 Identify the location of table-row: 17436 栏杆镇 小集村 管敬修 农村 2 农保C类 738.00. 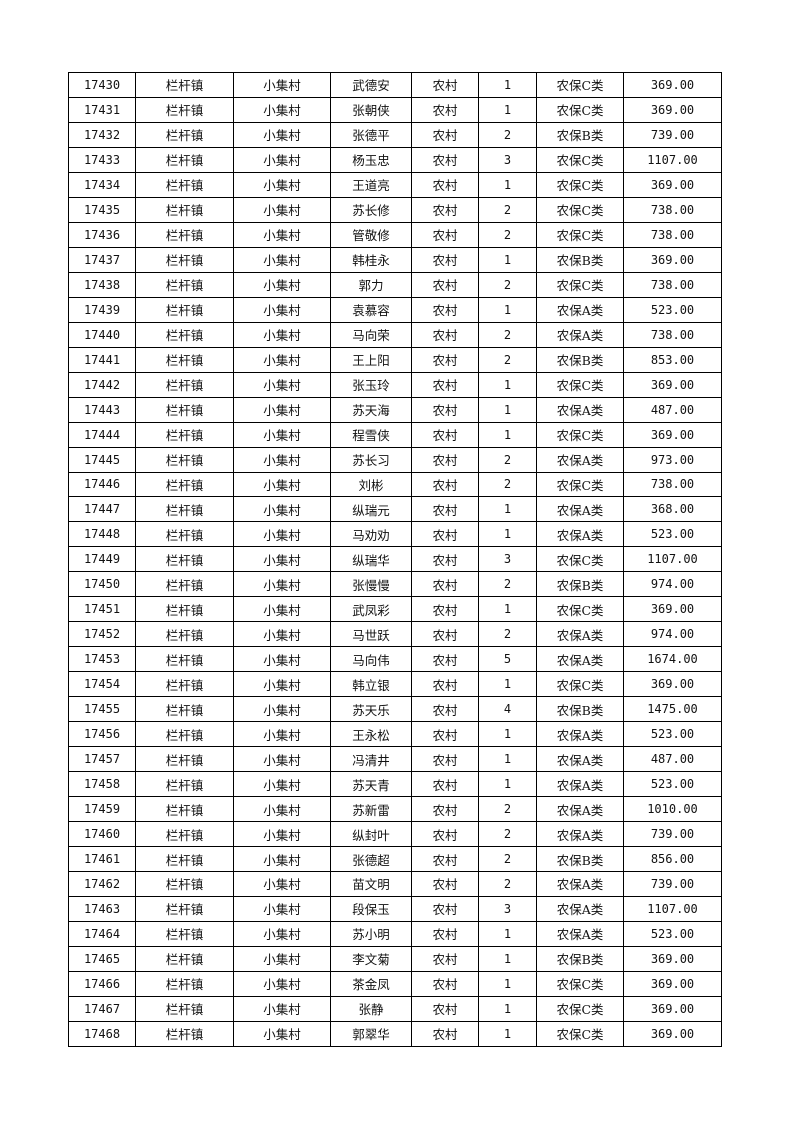
(395, 234).